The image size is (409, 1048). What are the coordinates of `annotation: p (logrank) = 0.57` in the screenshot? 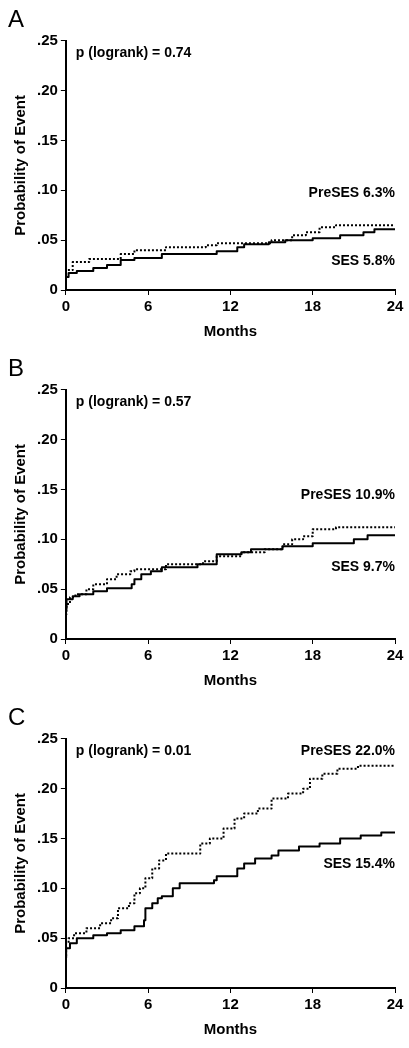 It's located at (133, 400).